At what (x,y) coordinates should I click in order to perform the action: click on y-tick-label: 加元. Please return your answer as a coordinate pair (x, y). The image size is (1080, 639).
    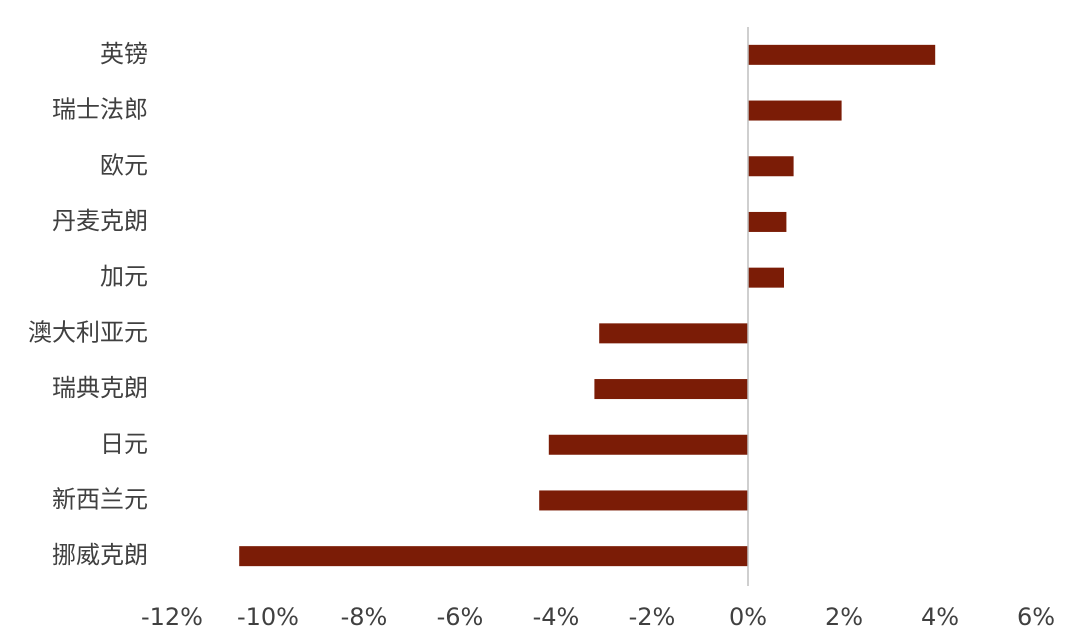
    Looking at the image, I should click on (124, 277).